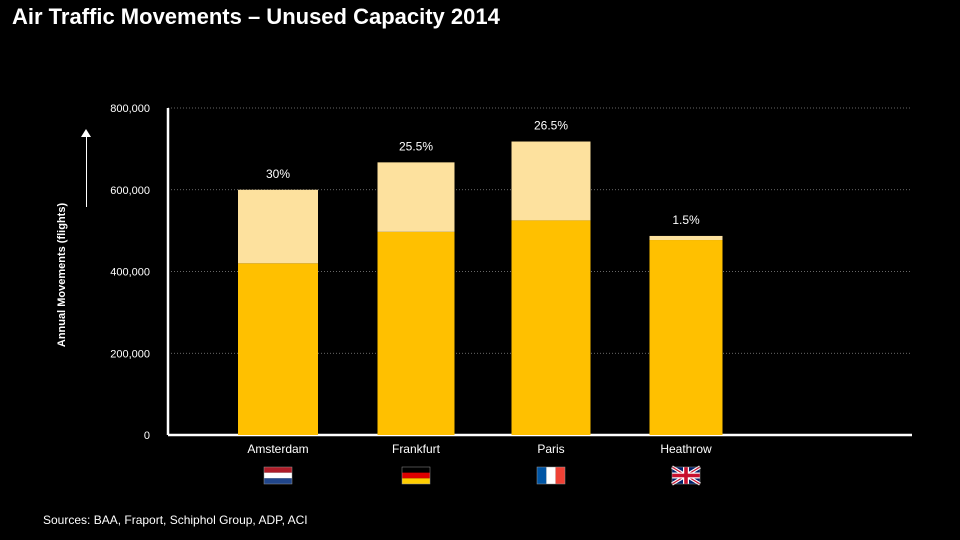 The height and width of the screenshot is (540, 960). I want to click on category-label: Frankfurt, so click(416, 449).